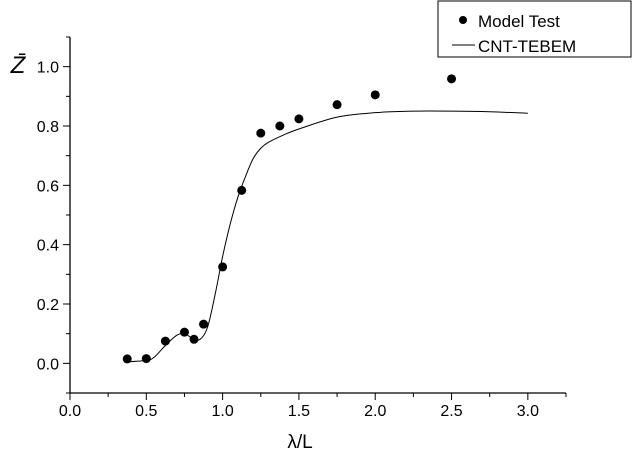 Image resolution: width=634 pixels, height=465 pixels. Describe the element at coordinates (451, 411) in the screenshot. I see `x-tick-label: 2.5` at that location.